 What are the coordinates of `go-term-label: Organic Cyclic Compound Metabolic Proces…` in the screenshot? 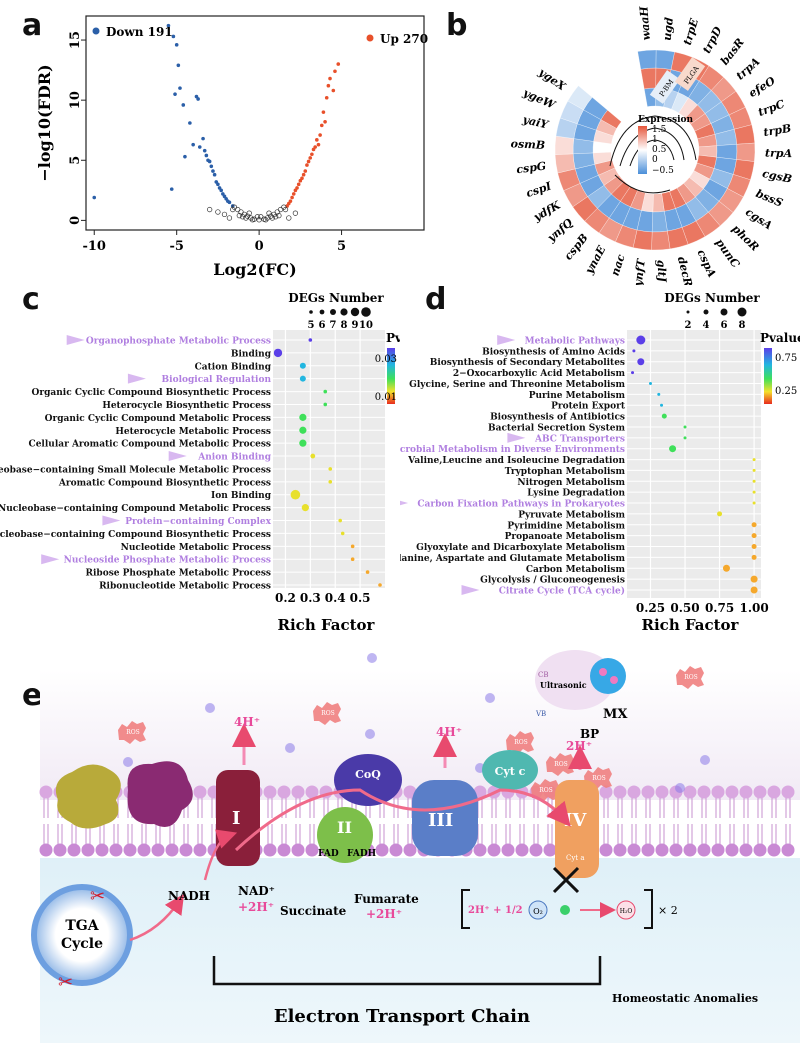 It's located at (158, 419).